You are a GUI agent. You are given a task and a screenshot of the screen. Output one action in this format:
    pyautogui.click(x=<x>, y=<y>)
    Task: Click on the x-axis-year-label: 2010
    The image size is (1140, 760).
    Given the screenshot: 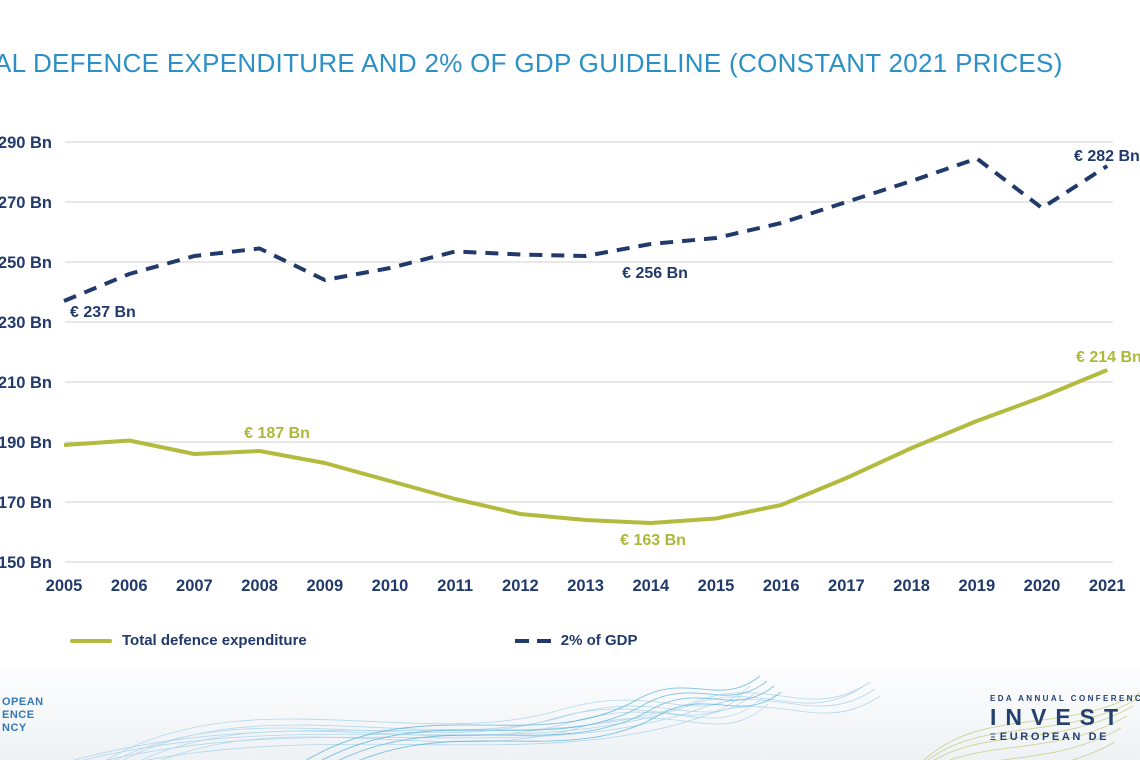 What is the action you would take?
    pyautogui.click(x=390, y=586)
    